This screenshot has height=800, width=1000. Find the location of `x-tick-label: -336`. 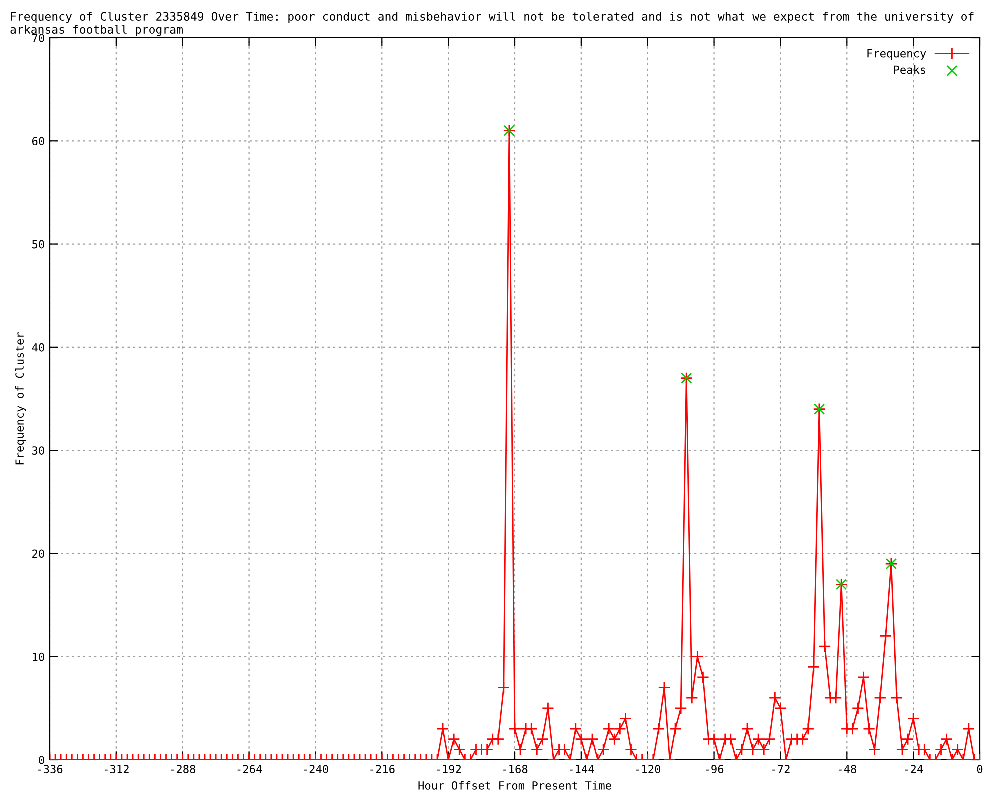

x-tick-label: -336 is located at coordinates (50, 769).